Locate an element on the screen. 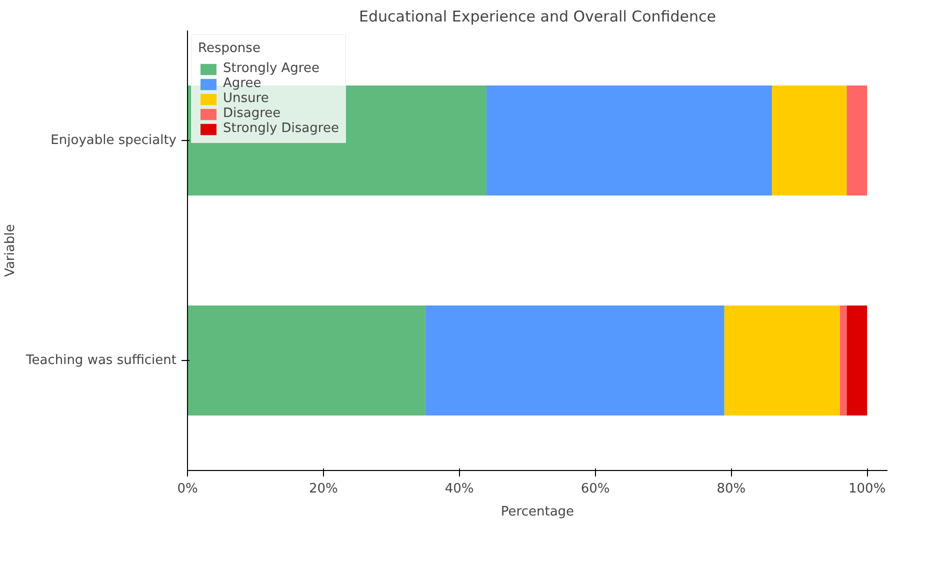 The width and height of the screenshot is (943, 564). x-tick-label: 20% is located at coordinates (323, 489).